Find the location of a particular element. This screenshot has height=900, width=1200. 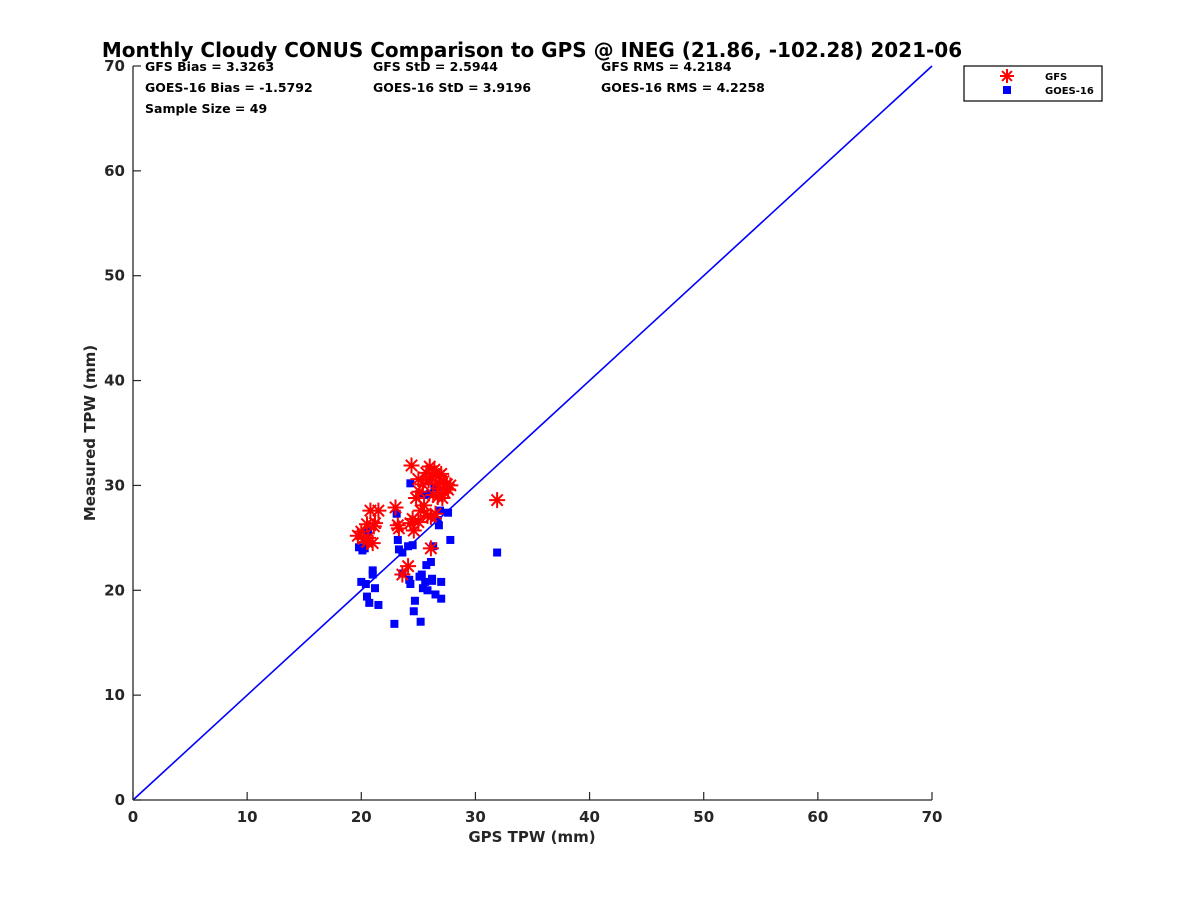

x-tick-label: 0 is located at coordinates (133, 817).